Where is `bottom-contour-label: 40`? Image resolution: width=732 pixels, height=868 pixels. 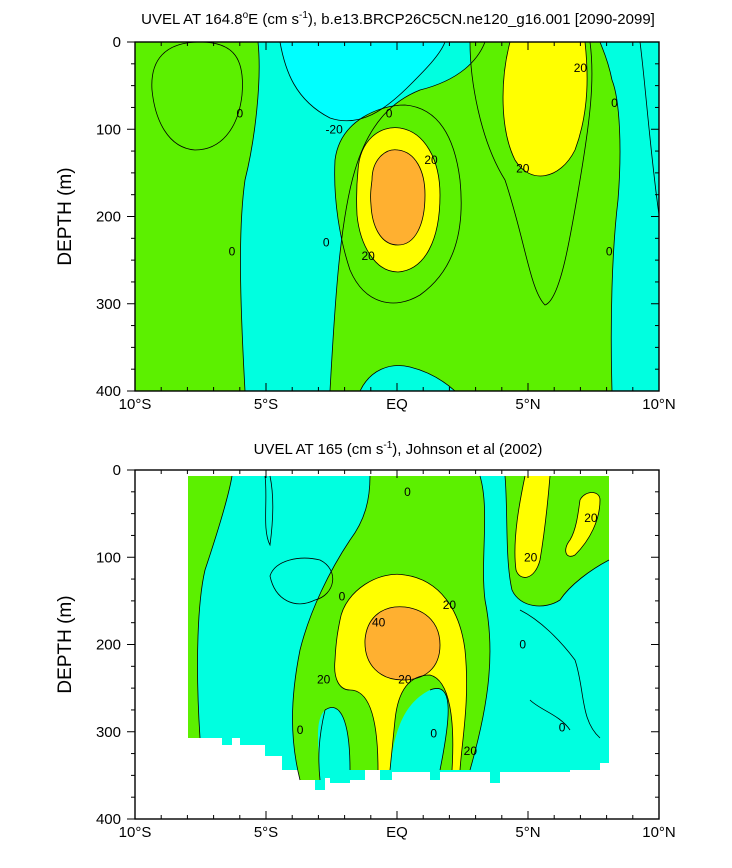 bottom-contour-label: 40 is located at coordinates (379, 623).